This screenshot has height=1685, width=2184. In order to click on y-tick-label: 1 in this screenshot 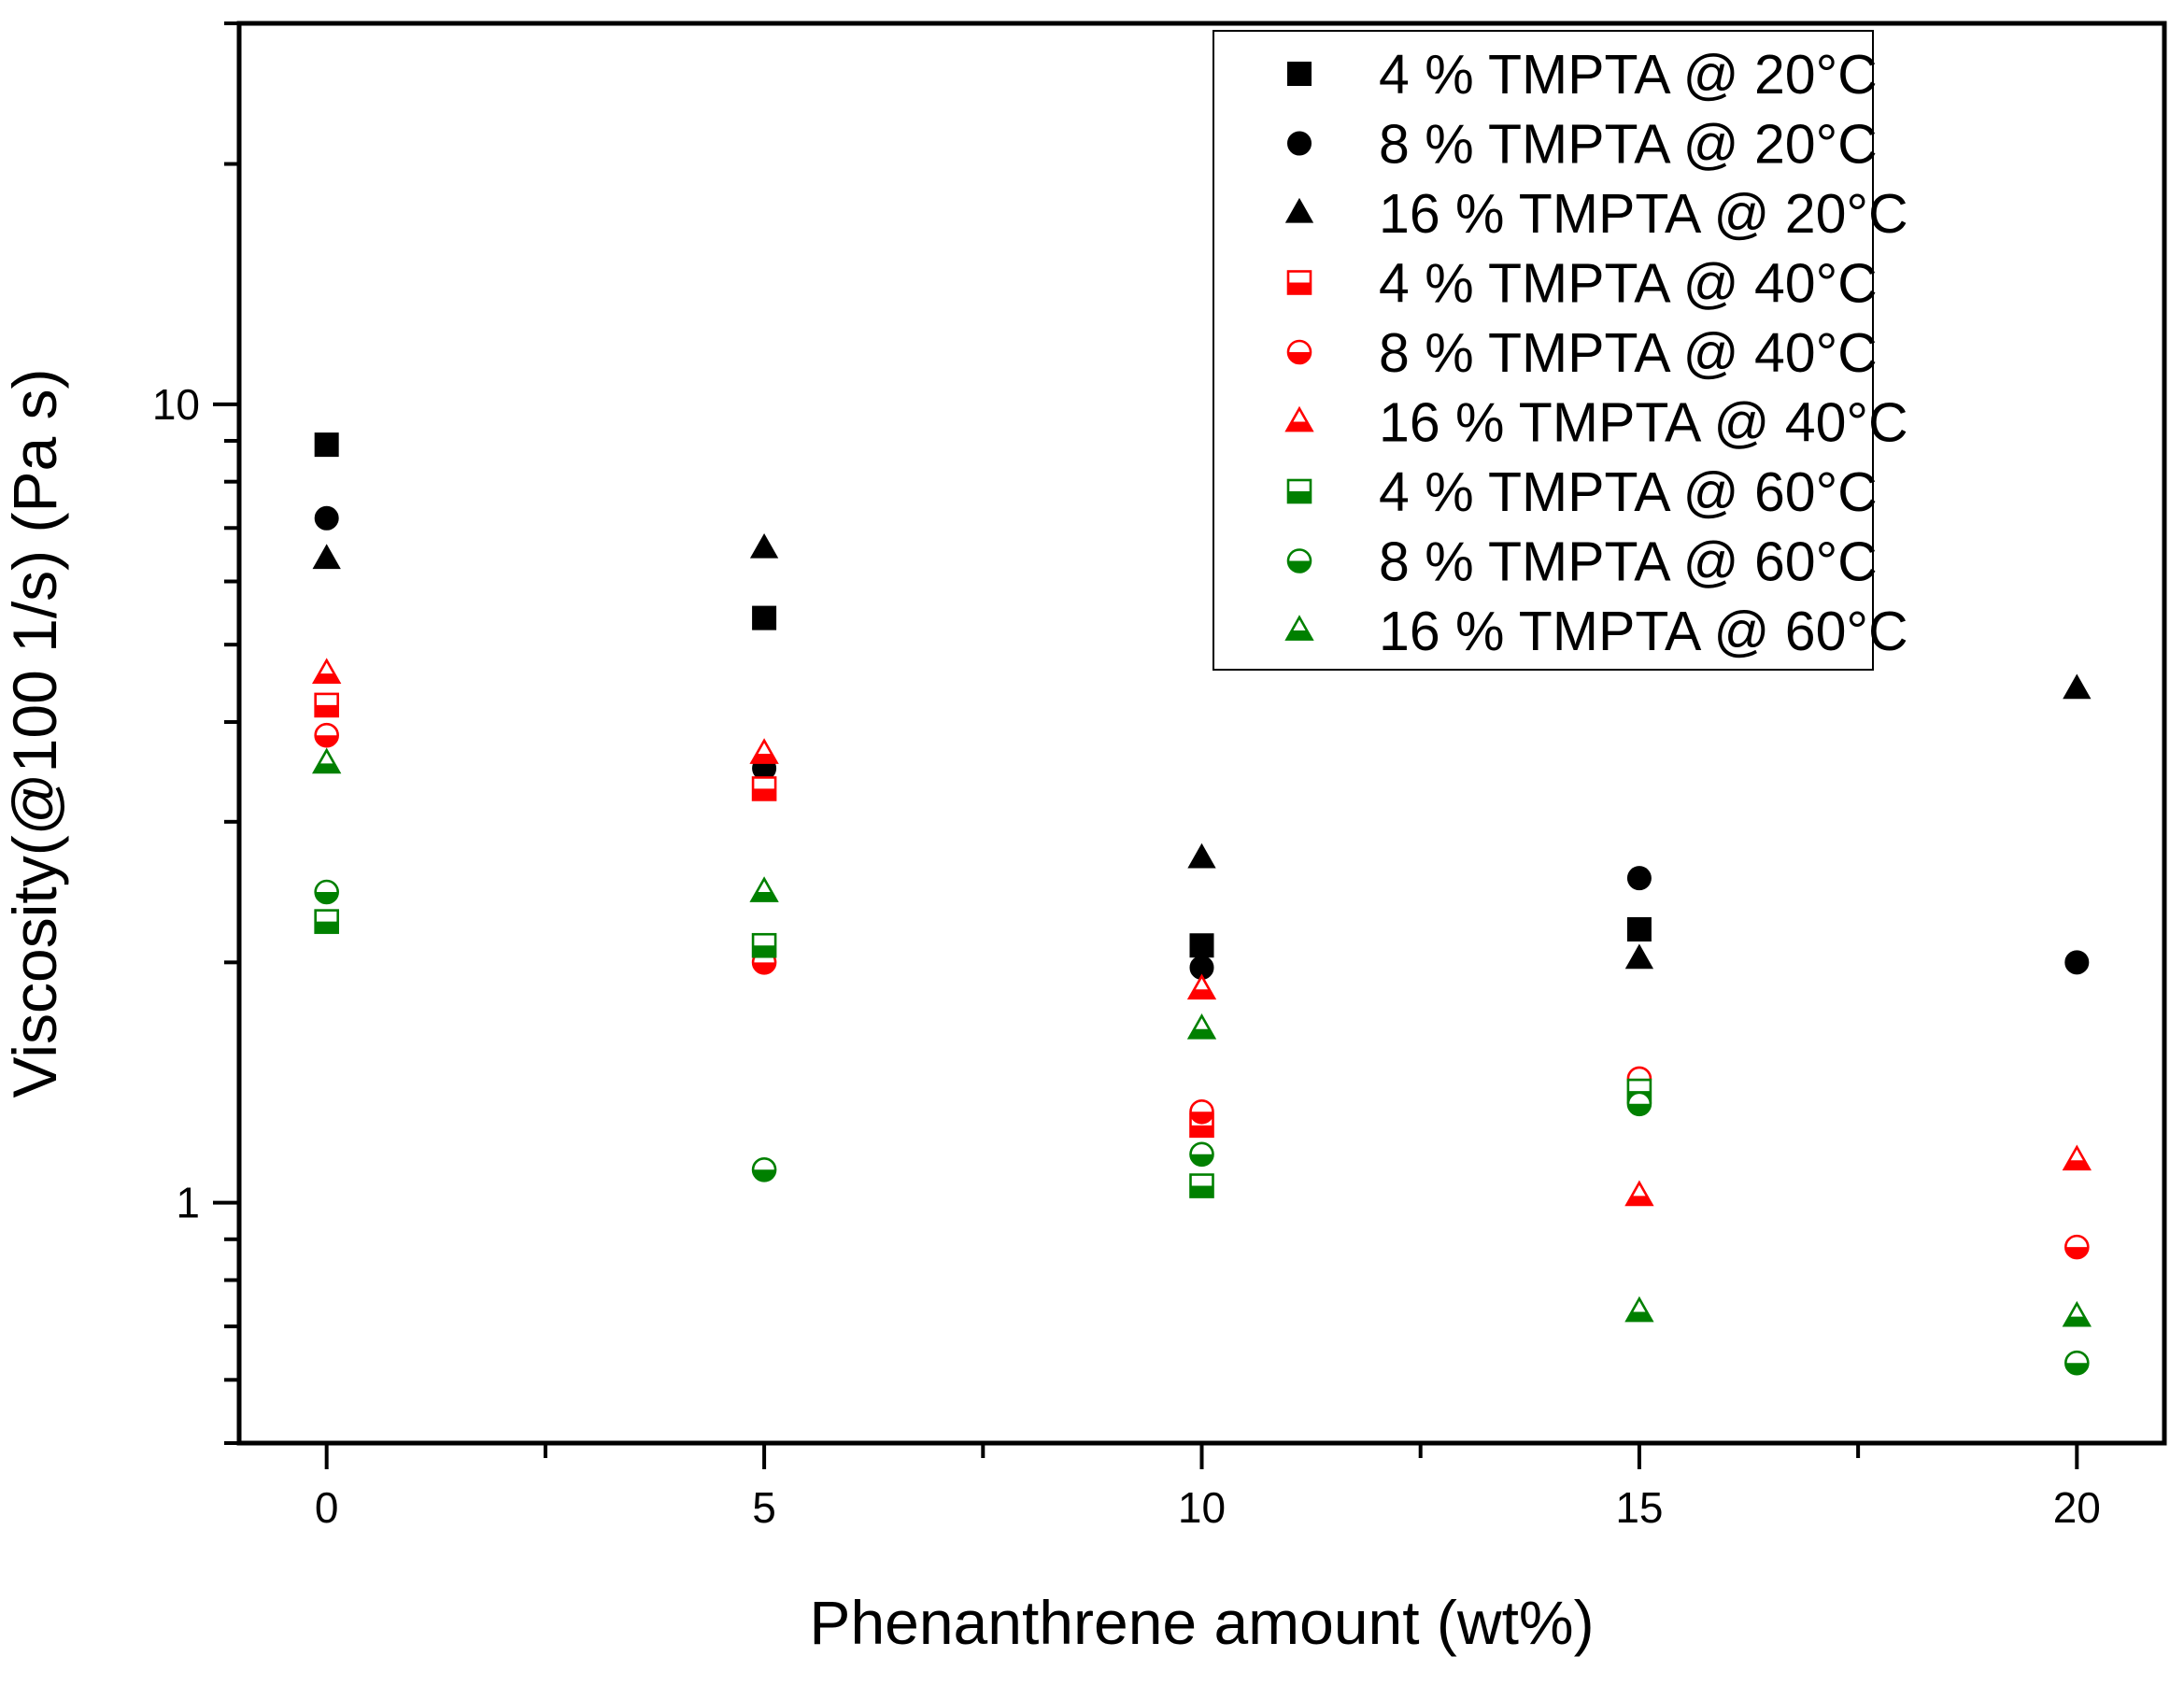, I will do `click(188, 1203)`.